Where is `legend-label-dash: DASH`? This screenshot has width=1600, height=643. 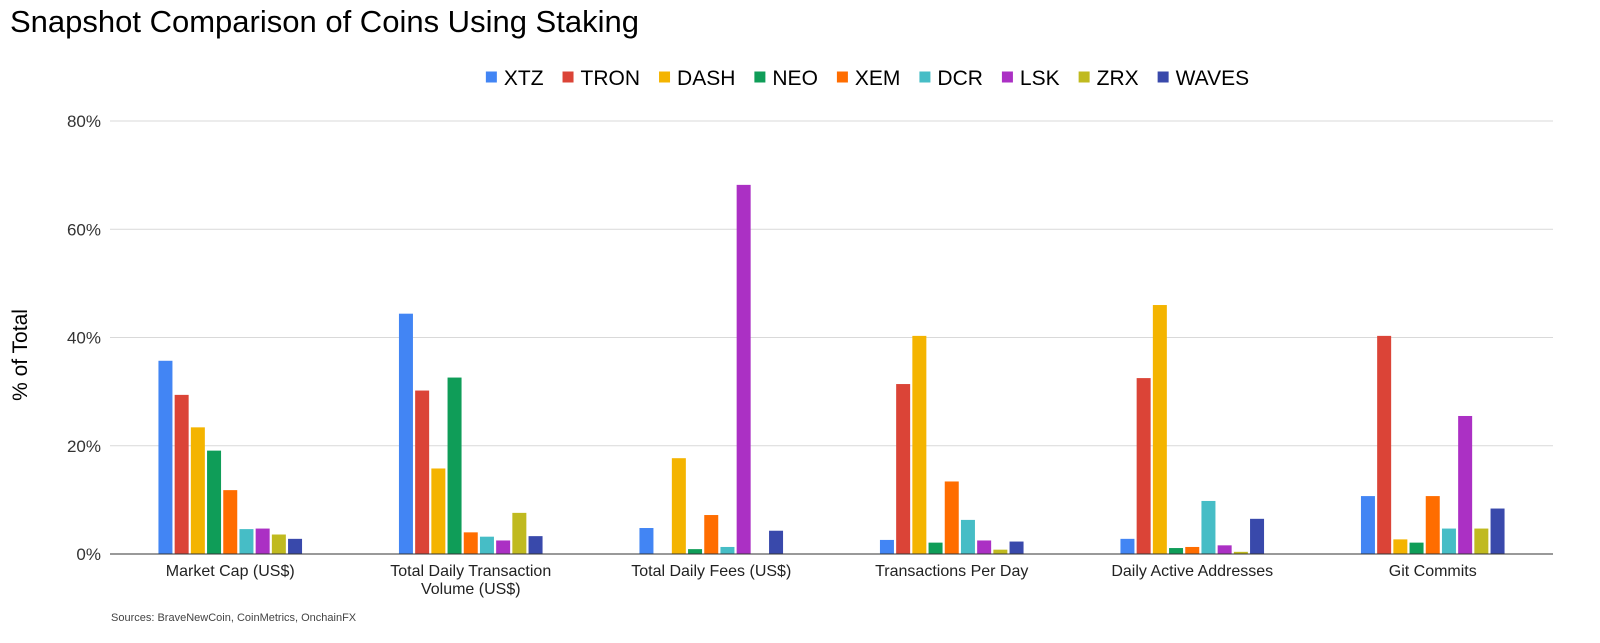 legend-label-dash: DASH is located at coordinates (706, 78).